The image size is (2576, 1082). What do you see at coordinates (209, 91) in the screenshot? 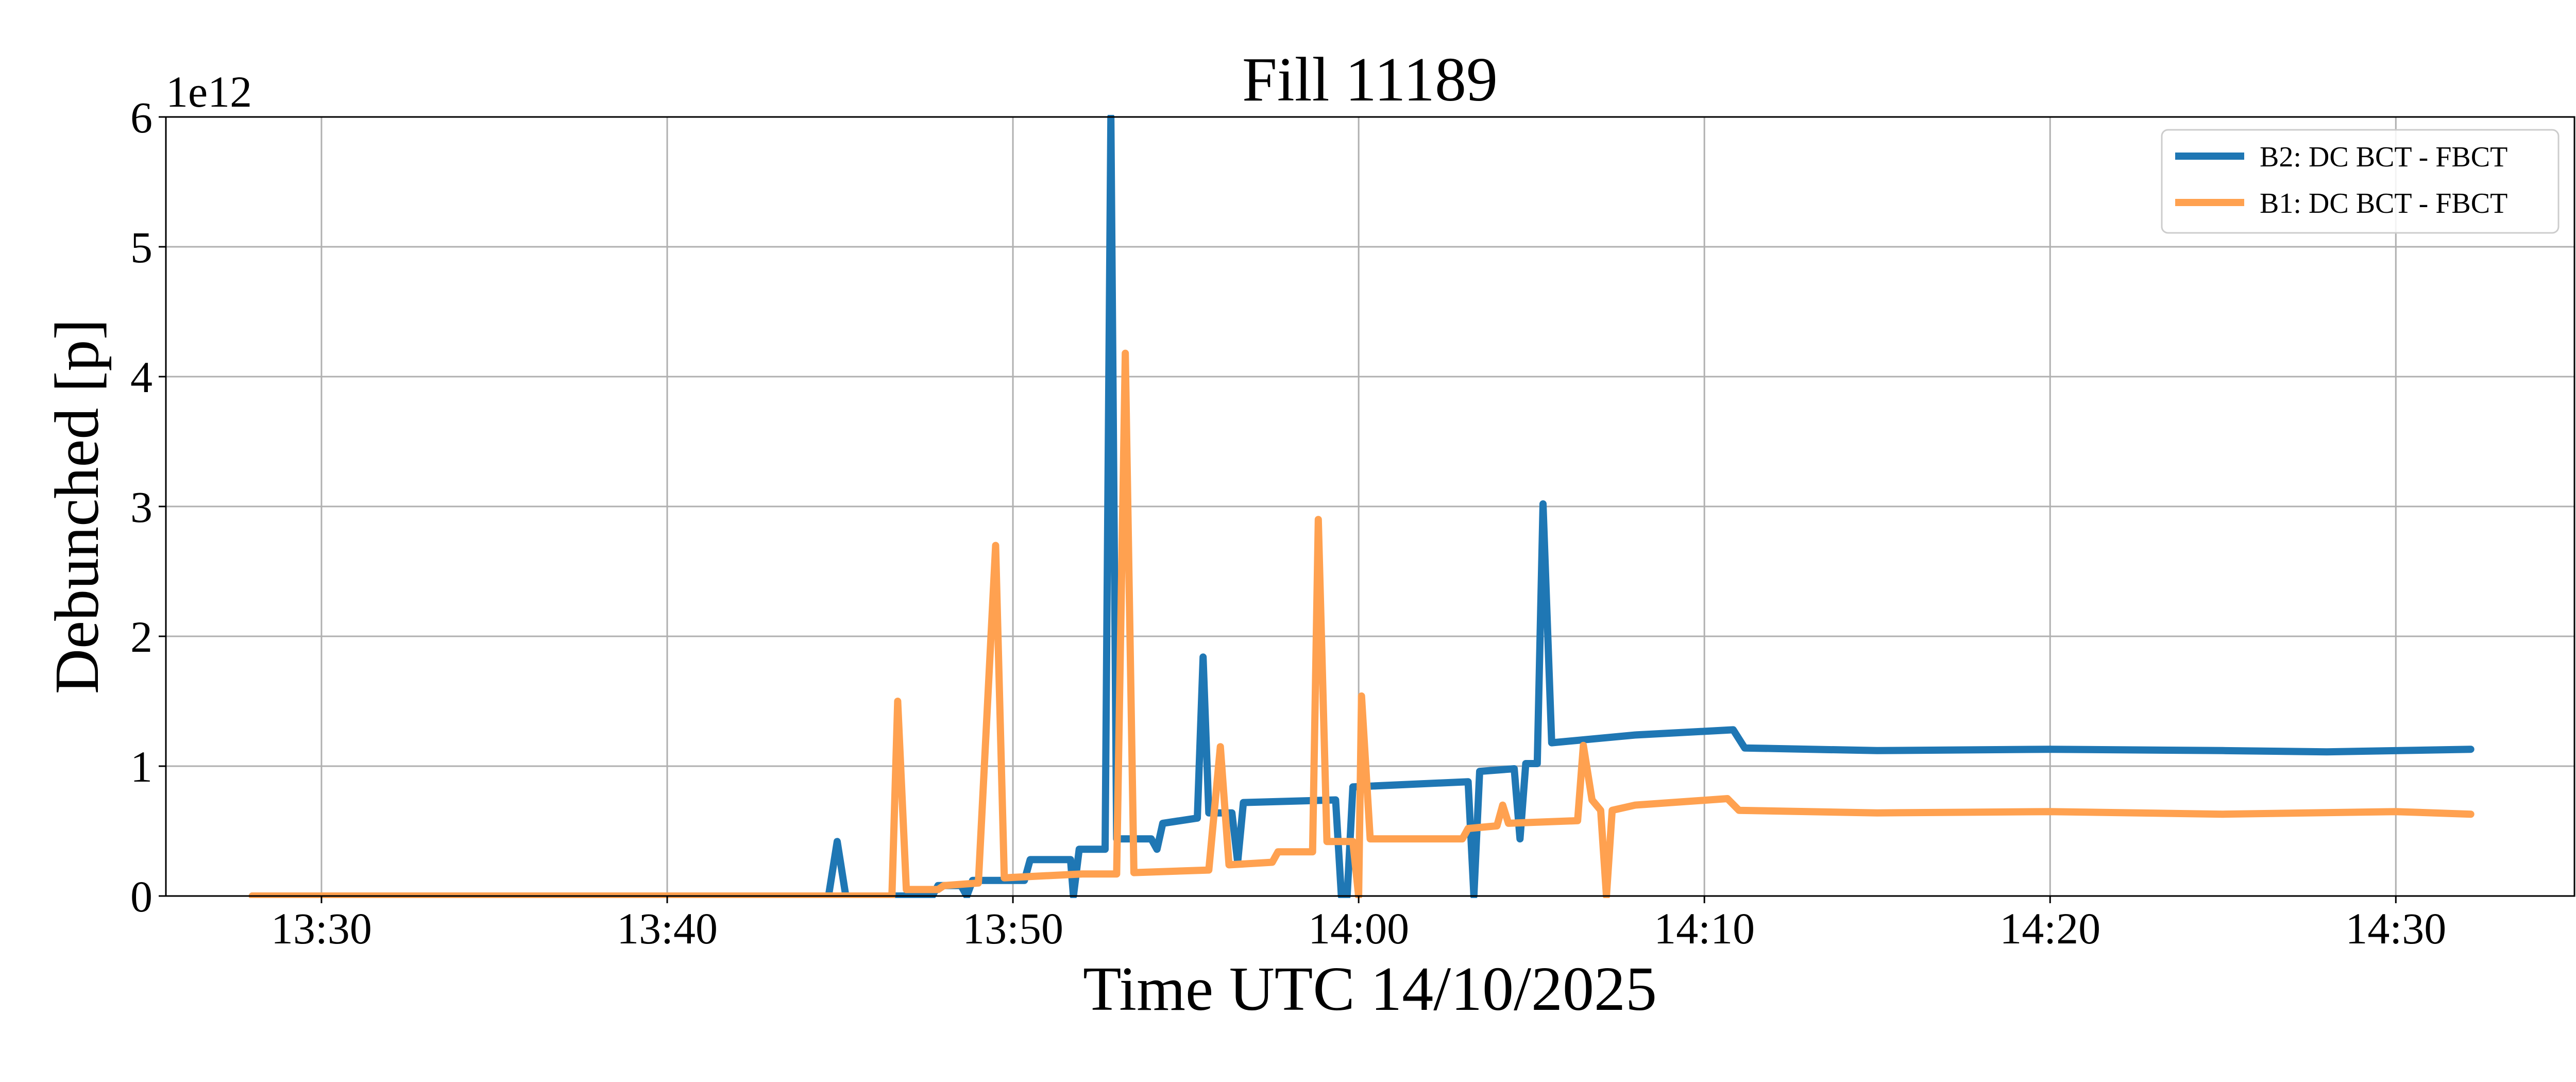
I see `y-offset-label: 1e12` at bounding box center [209, 91].